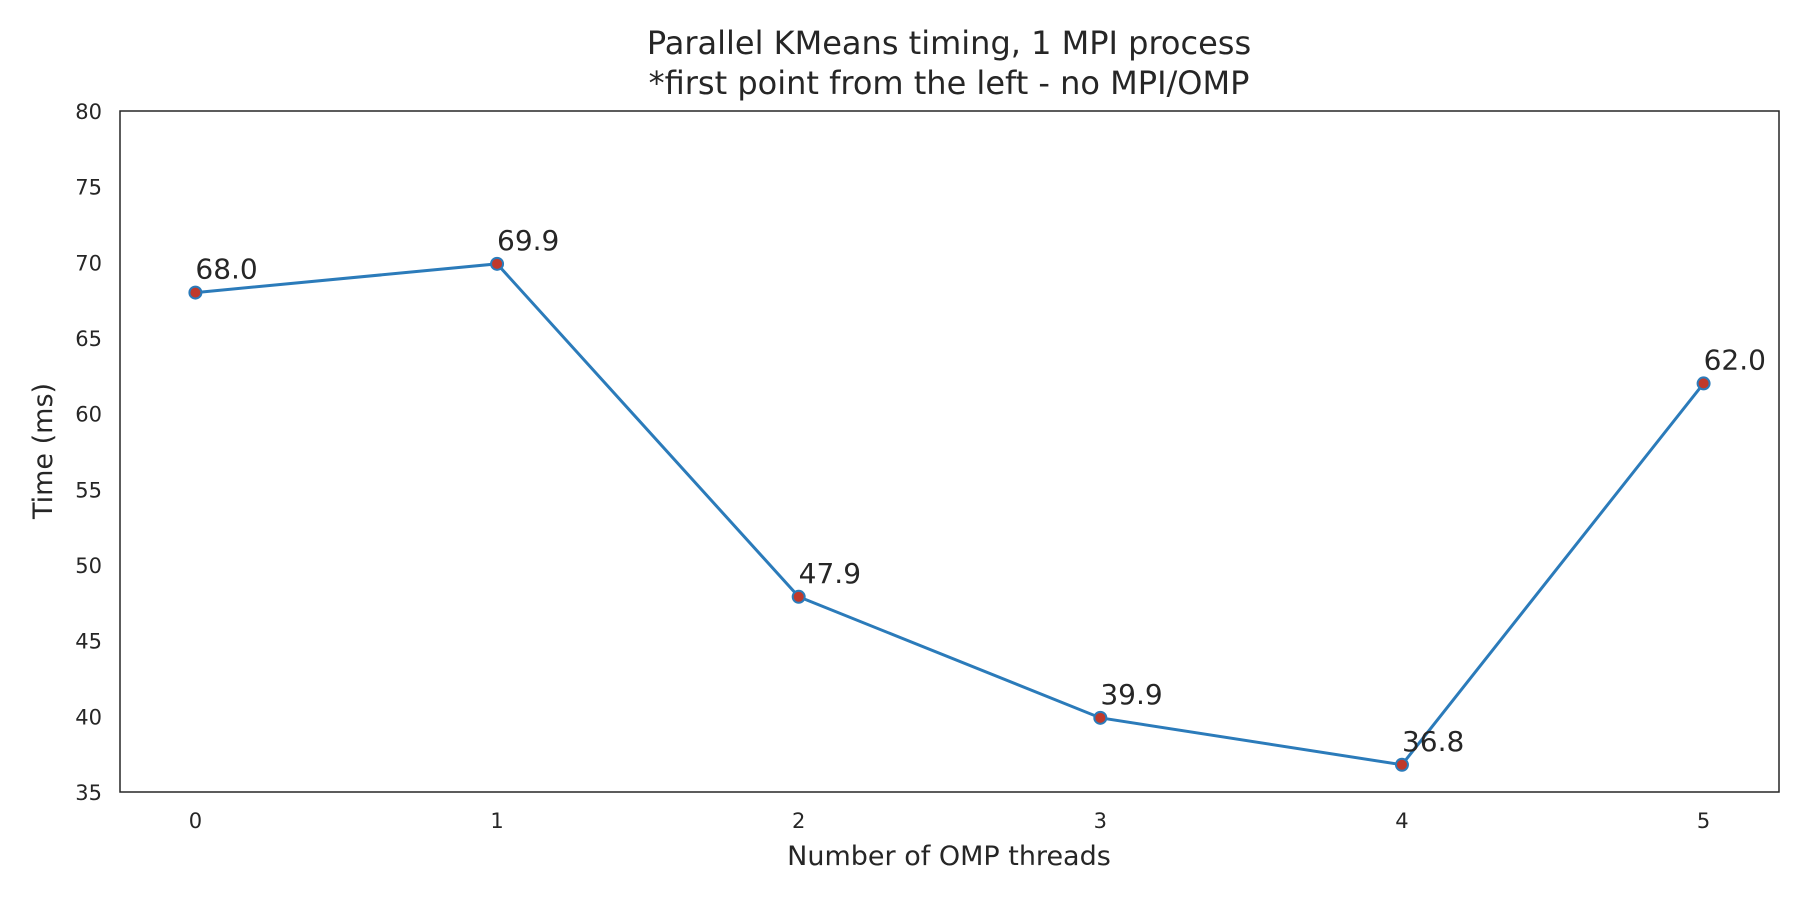  What do you see at coordinates (88, 717) in the screenshot?
I see `y-tick-label: 40` at bounding box center [88, 717].